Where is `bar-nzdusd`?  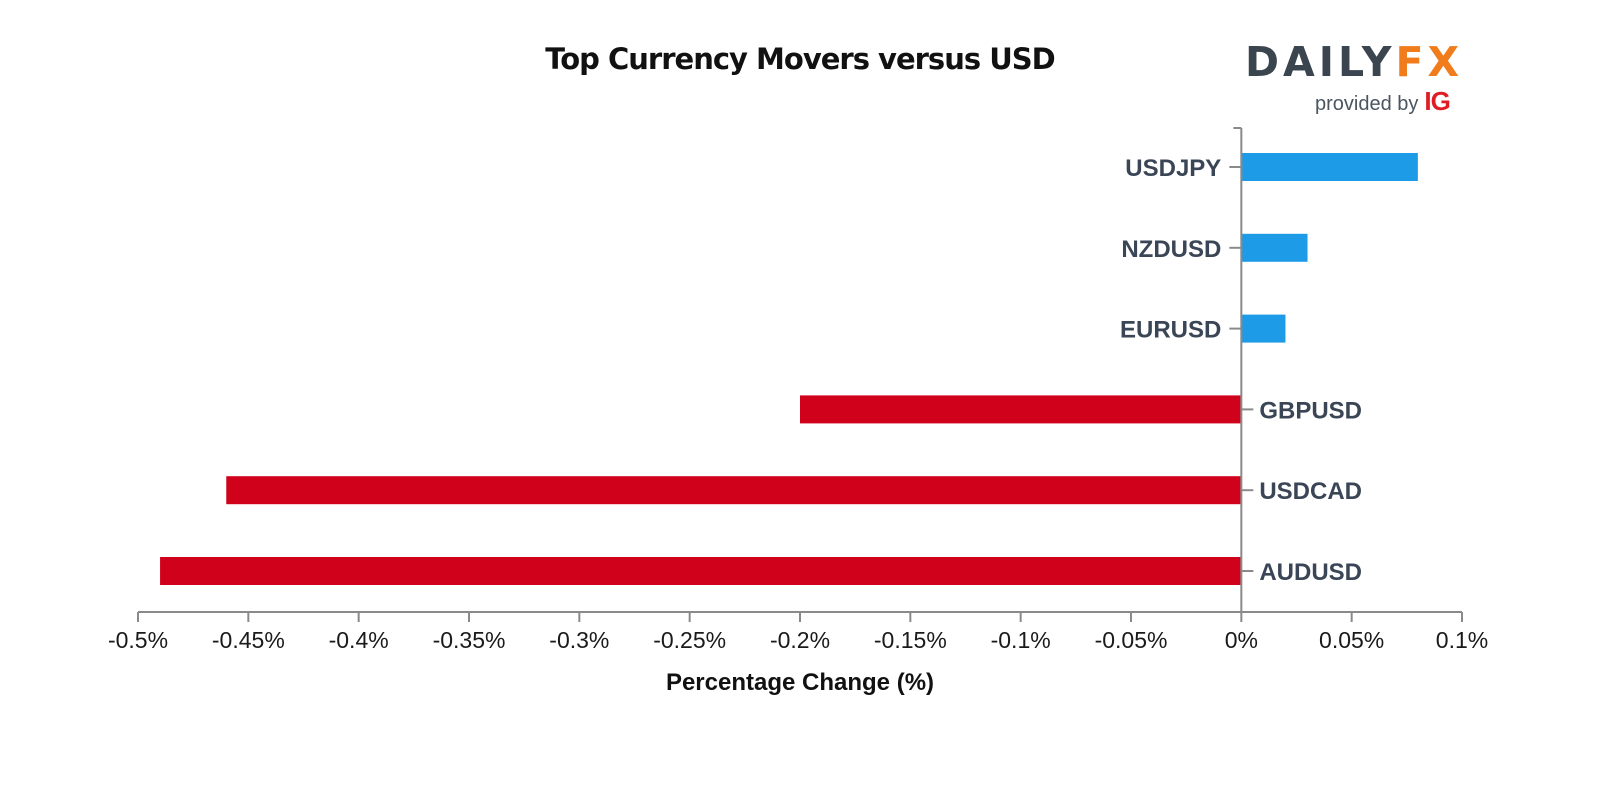
bar-nzdusd is located at coordinates (1274, 247).